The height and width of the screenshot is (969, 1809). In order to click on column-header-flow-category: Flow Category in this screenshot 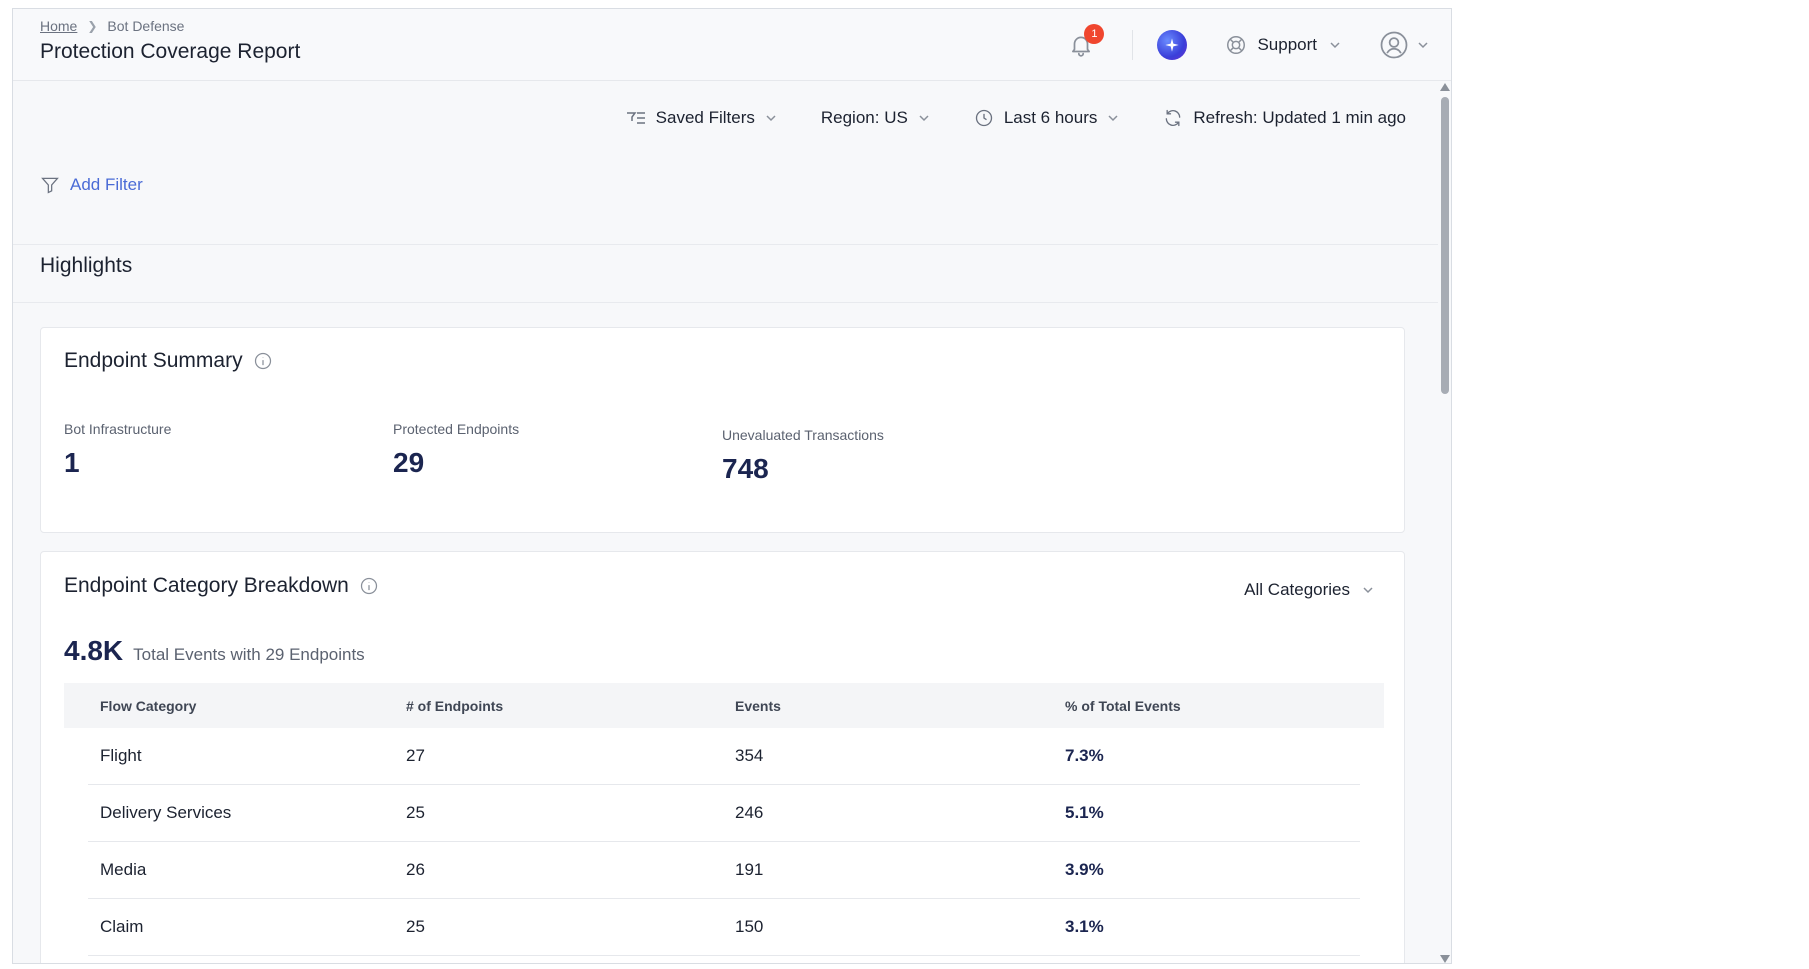, I will do `click(148, 705)`.